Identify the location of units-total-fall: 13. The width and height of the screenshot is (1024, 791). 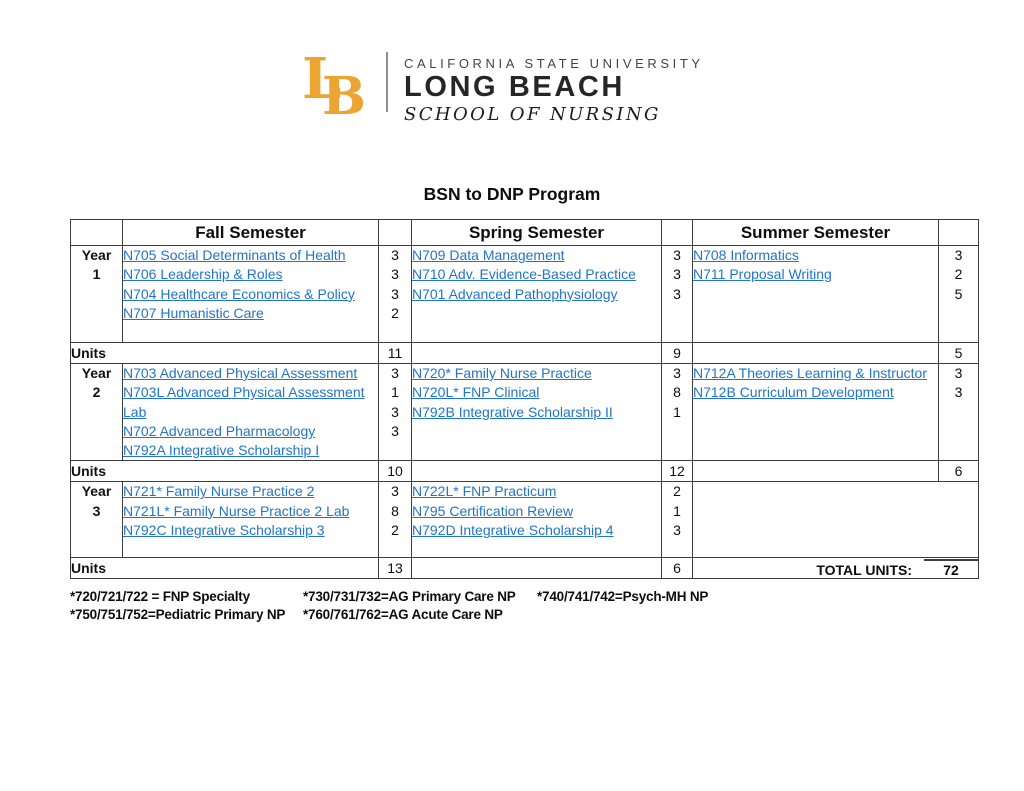
(395, 568).